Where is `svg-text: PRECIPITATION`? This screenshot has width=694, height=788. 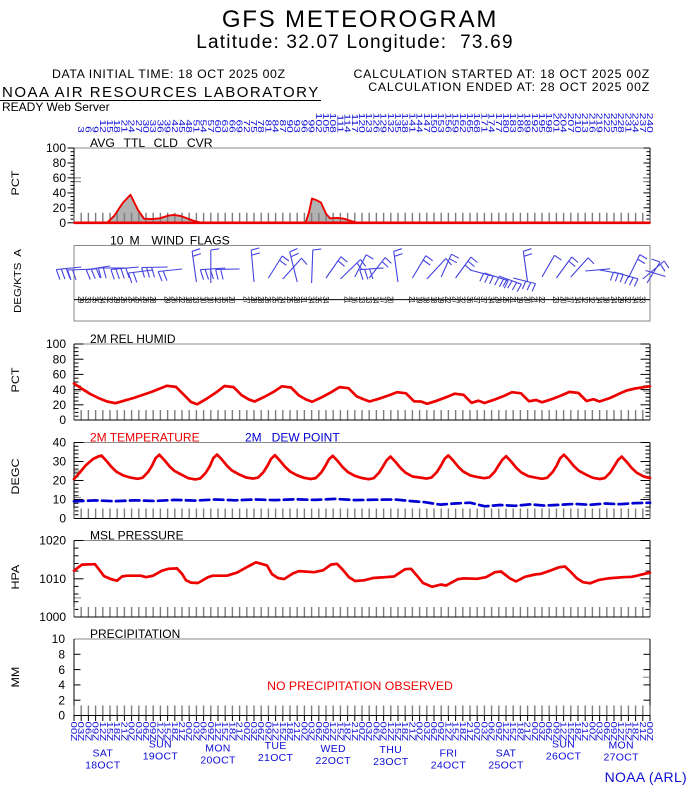
svg-text: PRECIPITATION is located at coordinates (135, 634).